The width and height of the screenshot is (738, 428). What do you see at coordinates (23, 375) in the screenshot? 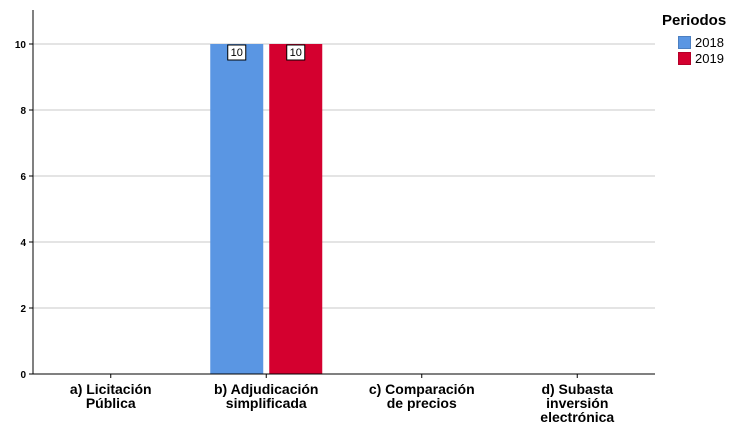
I see `y-tick-label-0: 0` at bounding box center [23, 375].